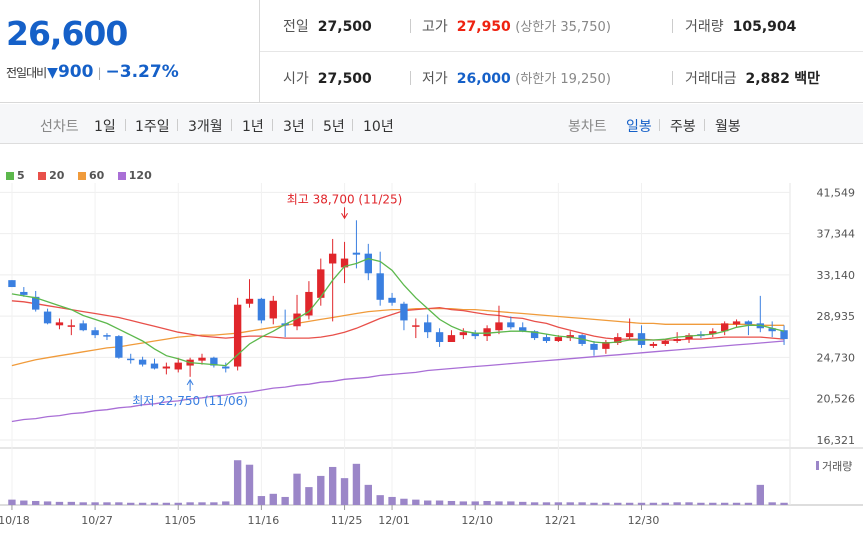 This screenshot has height=547, width=863. Describe the element at coordinates (97, 520) in the screenshot. I see `x-tick-label: 10/27` at that location.